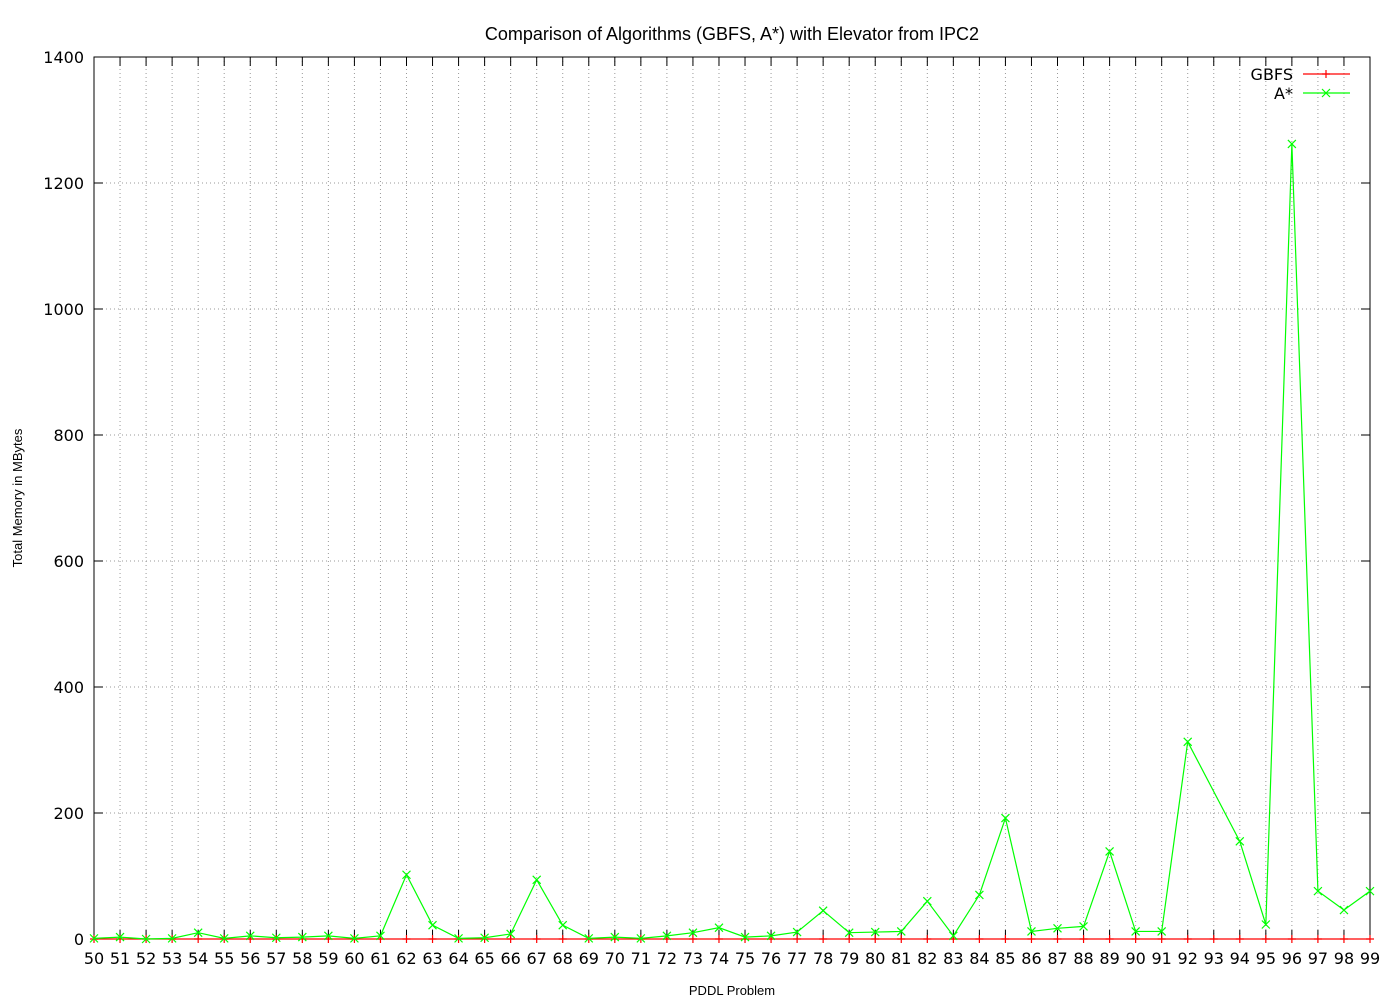  Describe the element at coordinates (953, 958) in the screenshot. I see `x-tick-label: 83` at that location.